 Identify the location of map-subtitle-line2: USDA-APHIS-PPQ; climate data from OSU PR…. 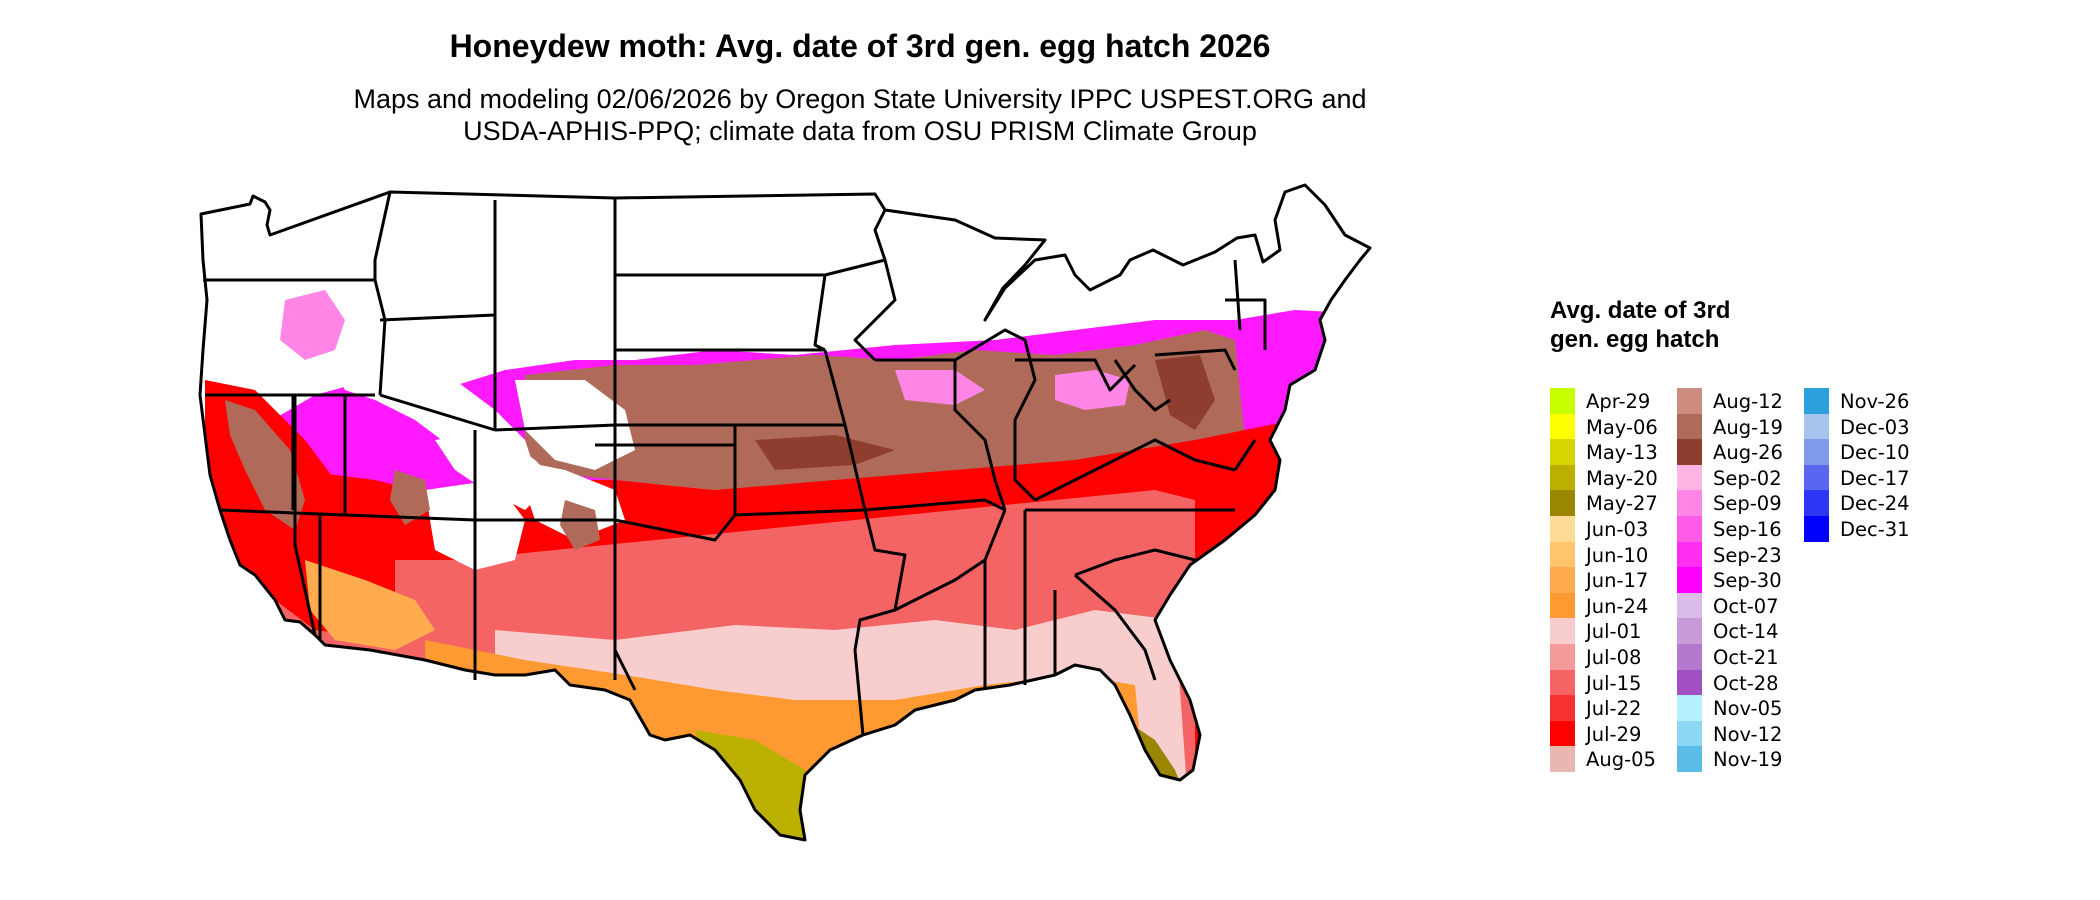
(860, 131).